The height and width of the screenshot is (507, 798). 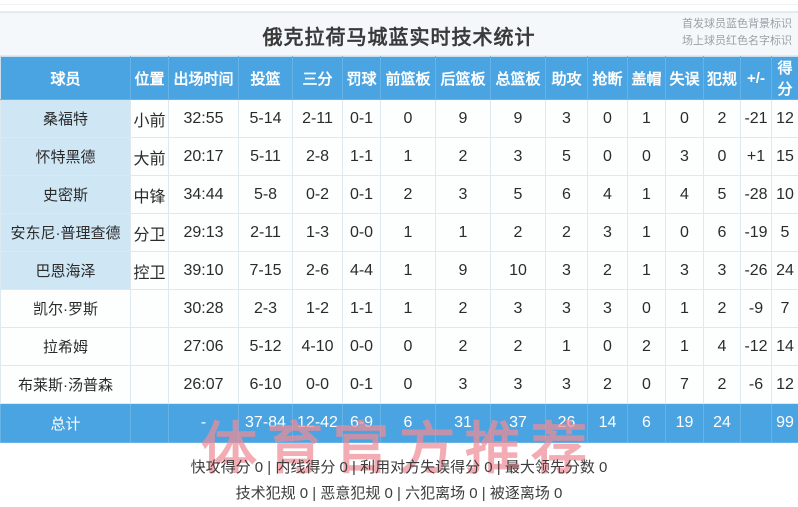 I want to click on stat-cell-position: 中锋, so click(x=150, y=195).